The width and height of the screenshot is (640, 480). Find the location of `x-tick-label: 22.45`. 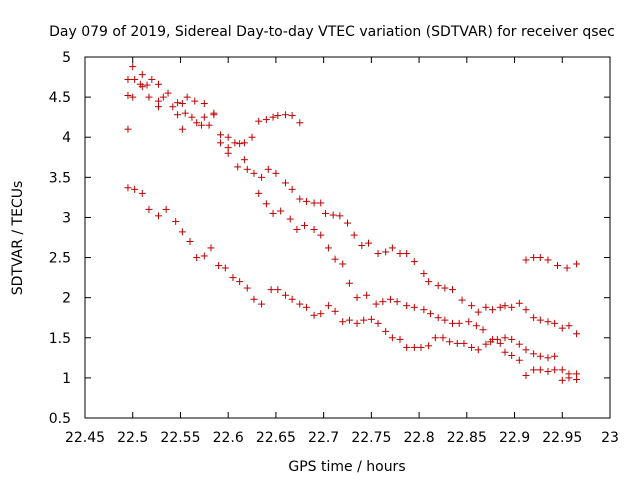

x-tick-label: 22.45 is located at coordinates (85, 438).